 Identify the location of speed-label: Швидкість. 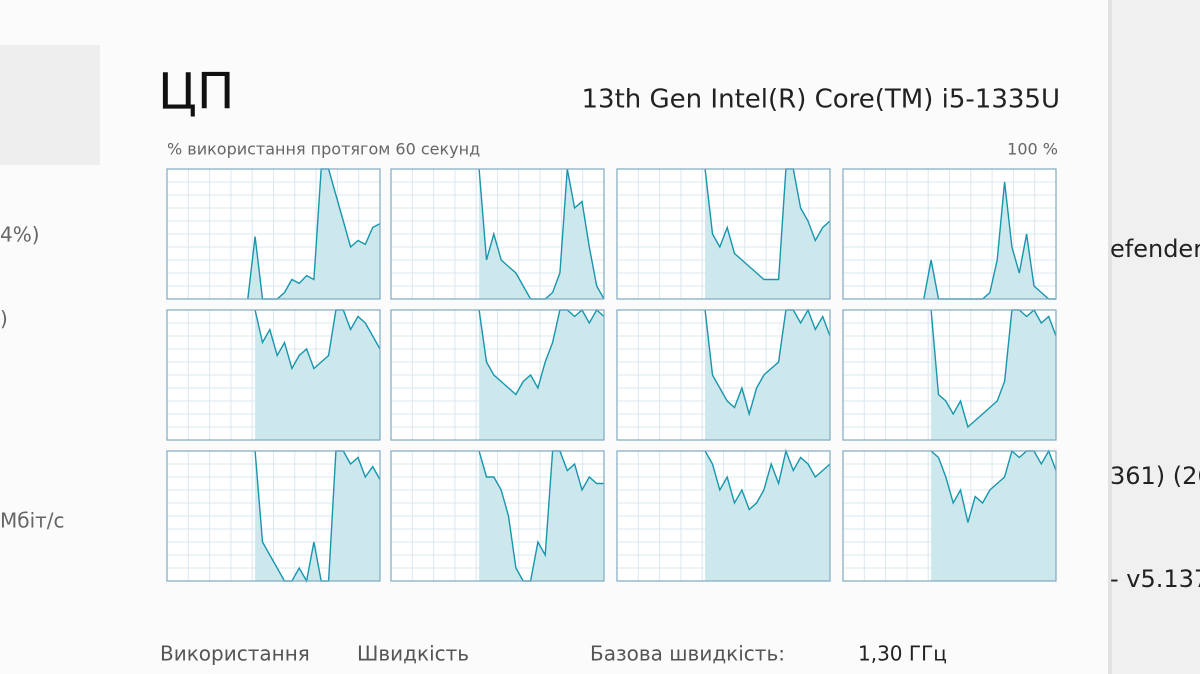
(413, 654).